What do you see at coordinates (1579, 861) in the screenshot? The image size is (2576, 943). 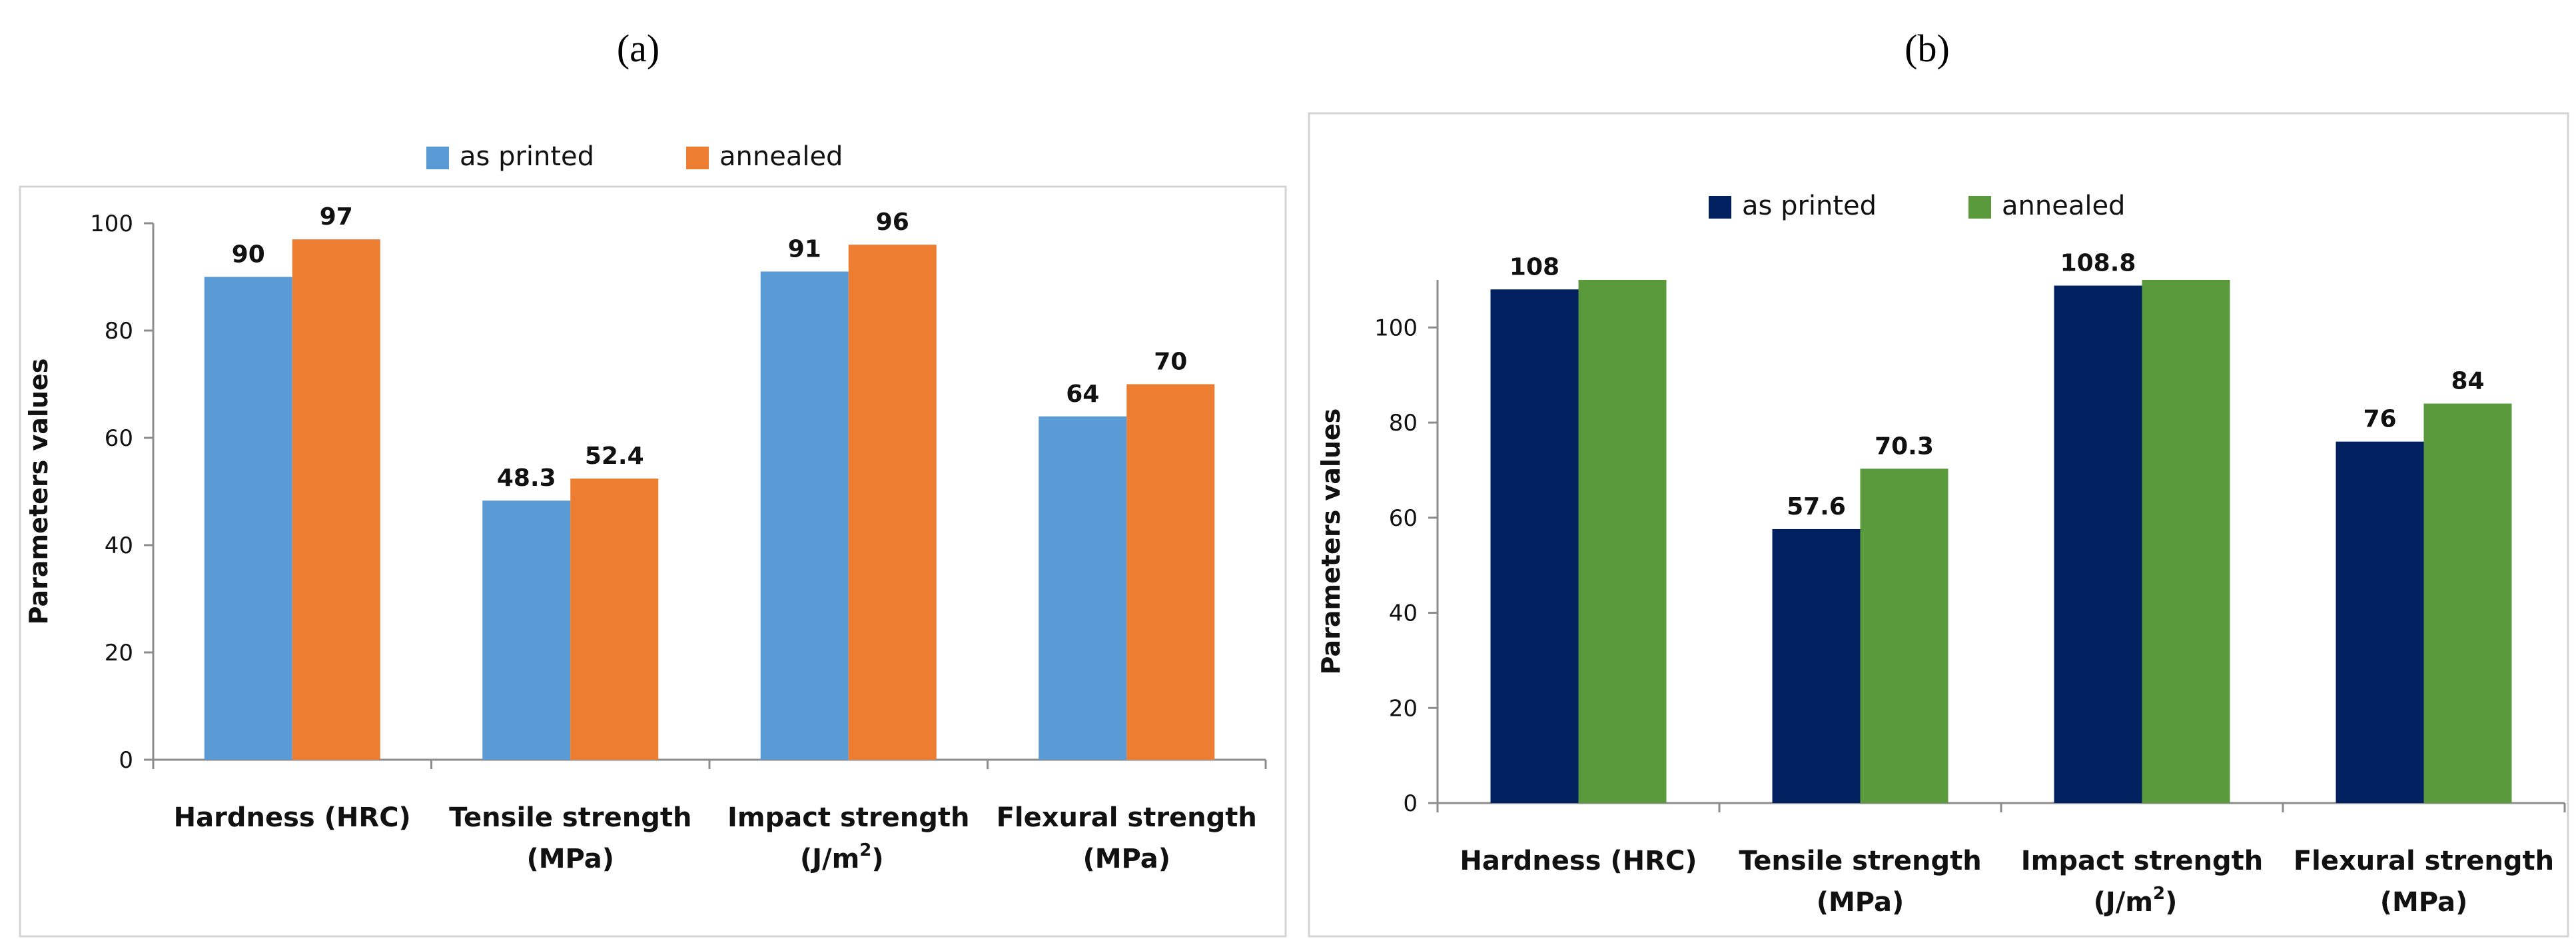 I see `x-category-label-b: Hardness (HRC)` at bounding box center [1579, 861].